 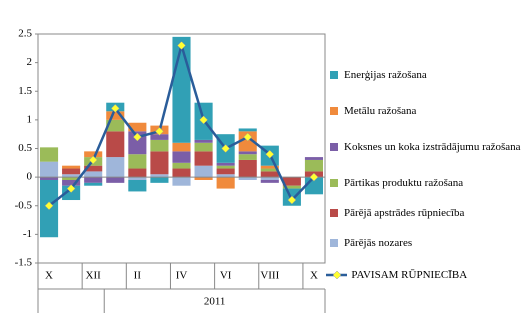 I want to click on x-tick-label: IV, so click(x=182, y=276).